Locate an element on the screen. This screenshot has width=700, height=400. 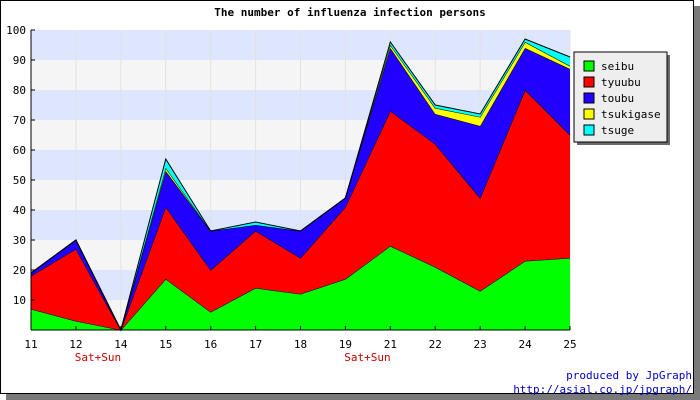
x-tick-label: 21 is located at coordinates (390, 344).